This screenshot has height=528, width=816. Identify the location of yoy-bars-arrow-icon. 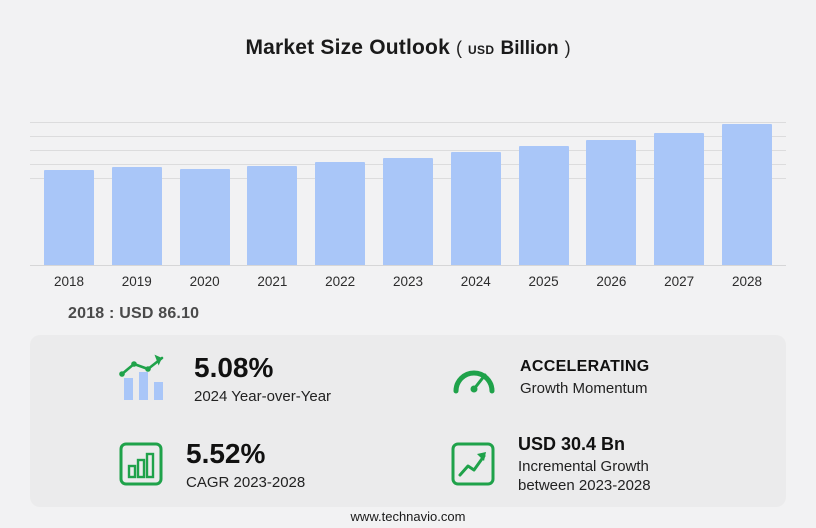
(145, 378).